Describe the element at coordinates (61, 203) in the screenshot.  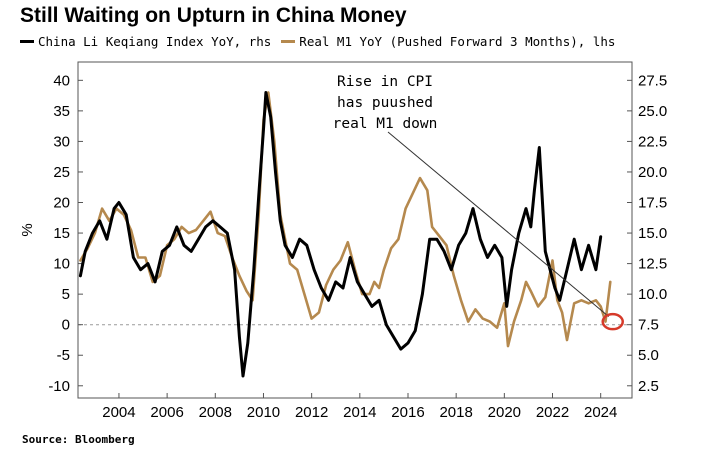
I see `y-left-tick-label: 20` at that location.